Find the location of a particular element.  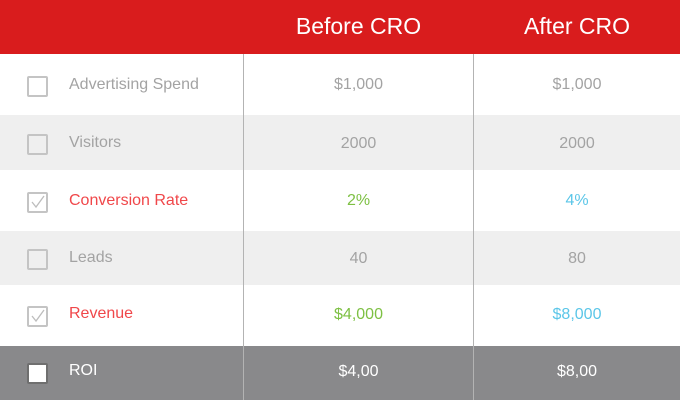

before-value: $4,00 is located at coordinates (358, 371).